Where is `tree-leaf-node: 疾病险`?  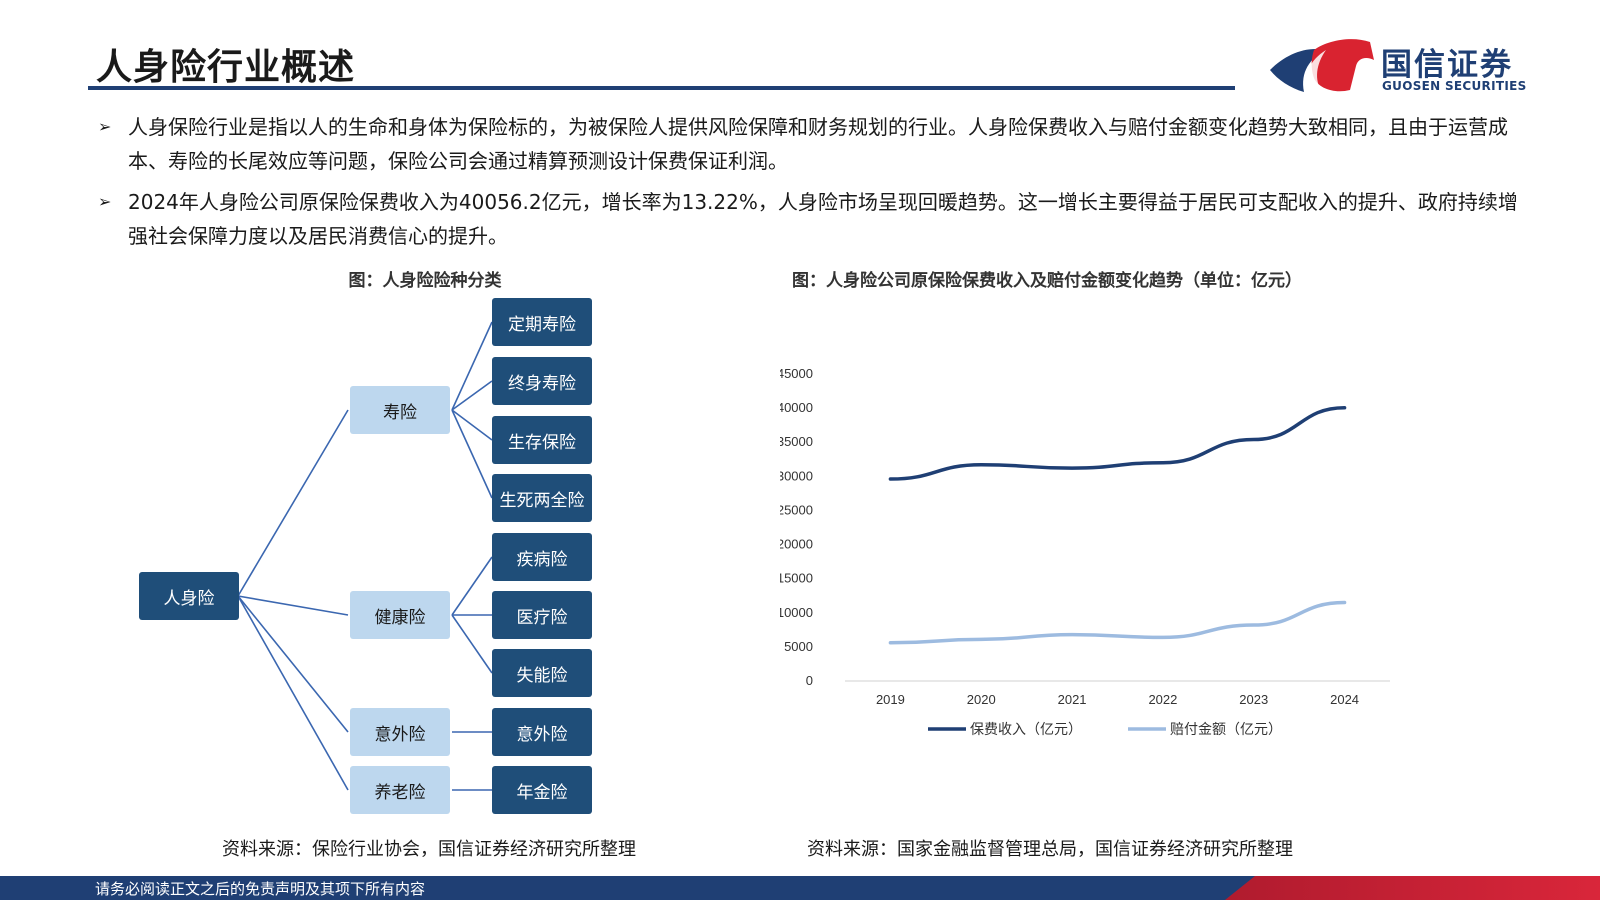 tree-leaf-node: 疾病险 is located at coordinates (542, 557).